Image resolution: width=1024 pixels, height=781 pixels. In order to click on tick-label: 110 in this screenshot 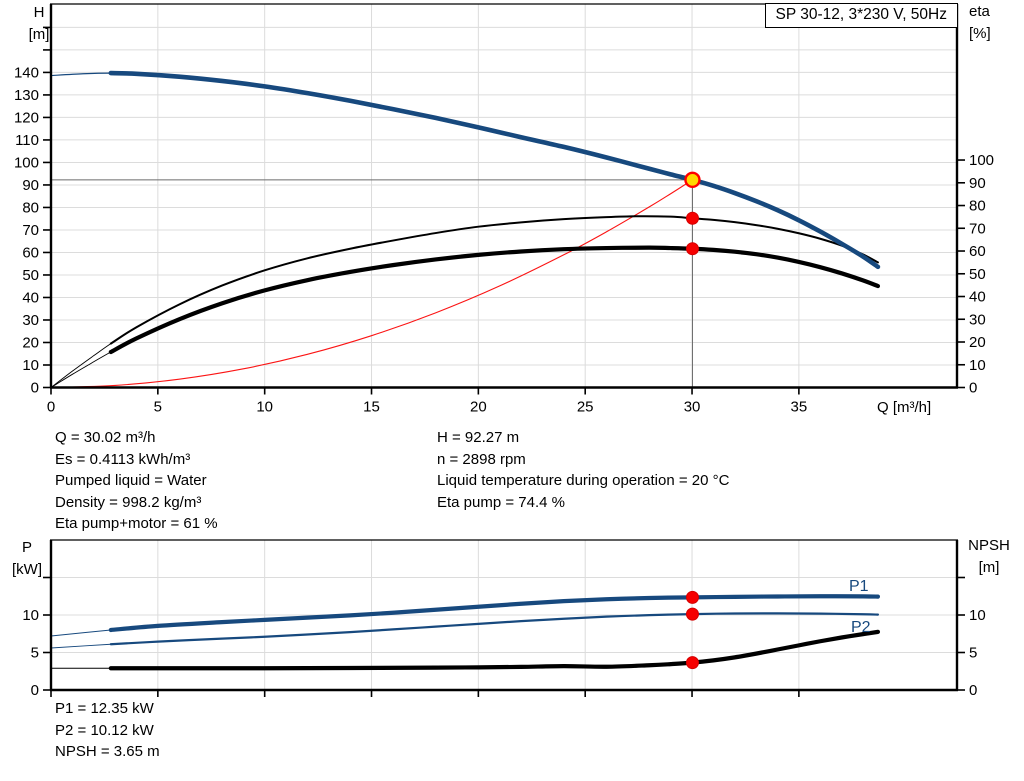, I will do `click(27, 140)`.